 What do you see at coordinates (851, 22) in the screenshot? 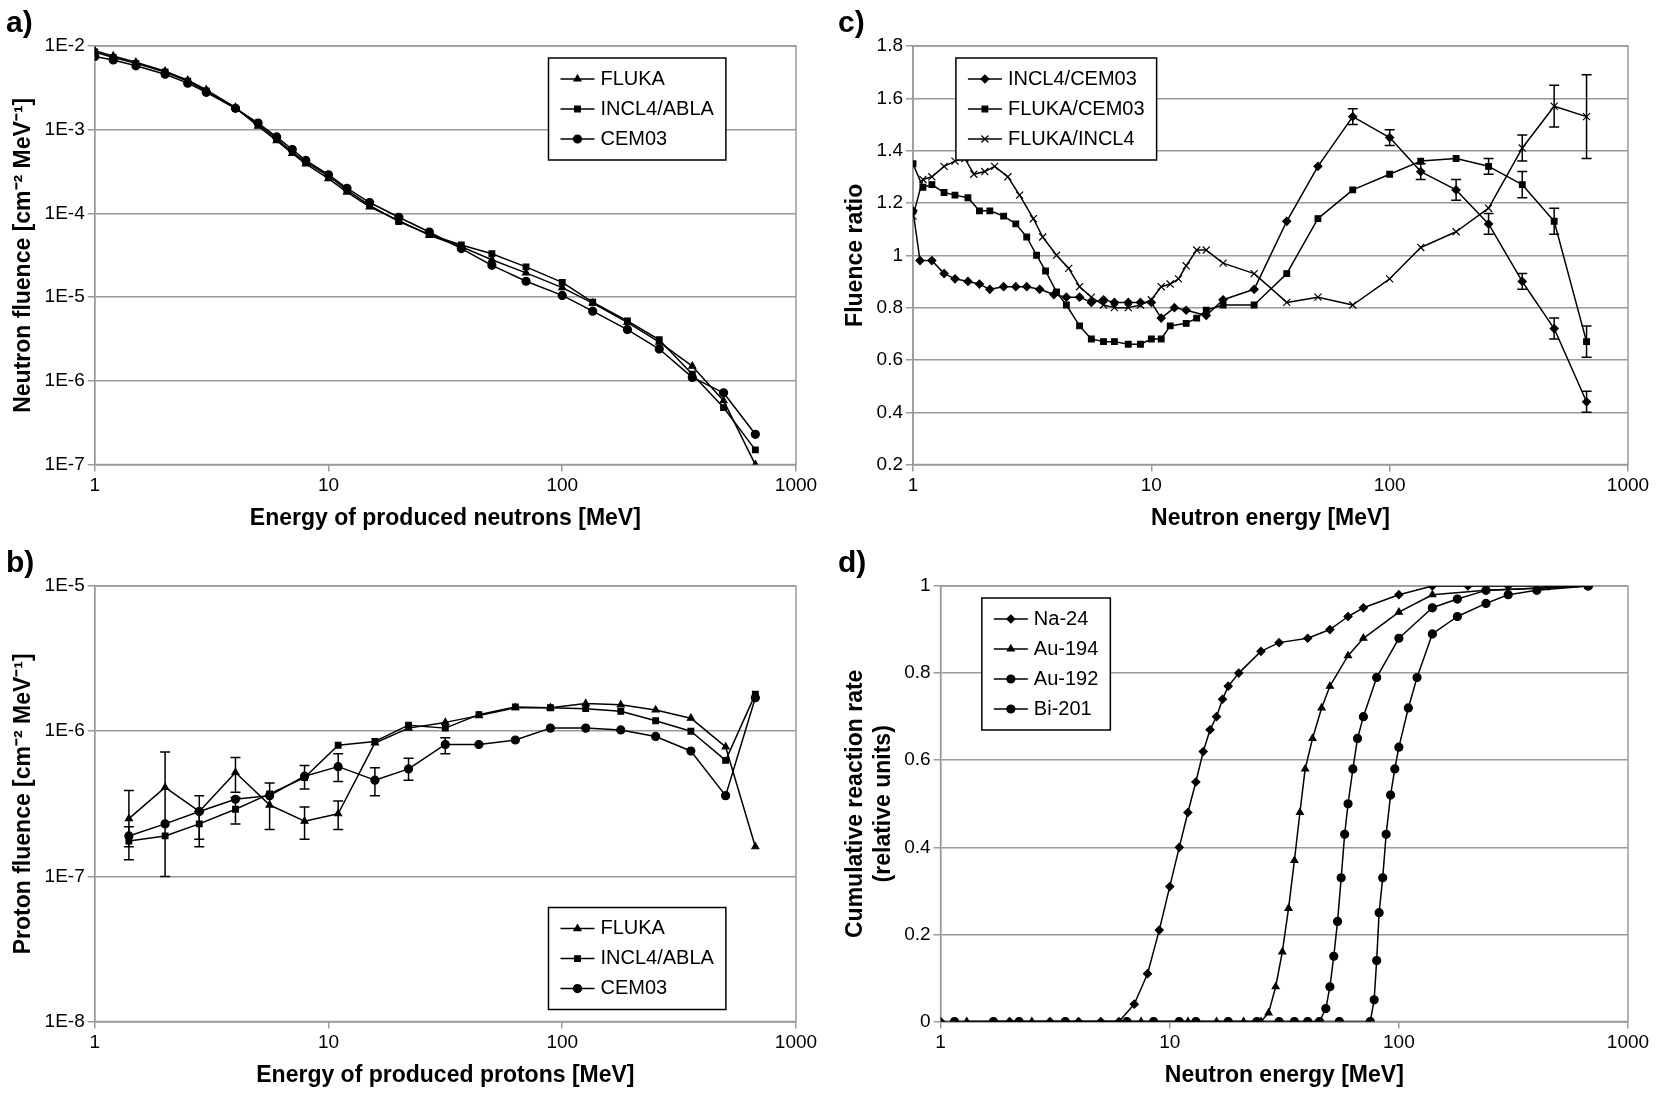
I see `chart-title: c)` at bounding box center [851, 22].